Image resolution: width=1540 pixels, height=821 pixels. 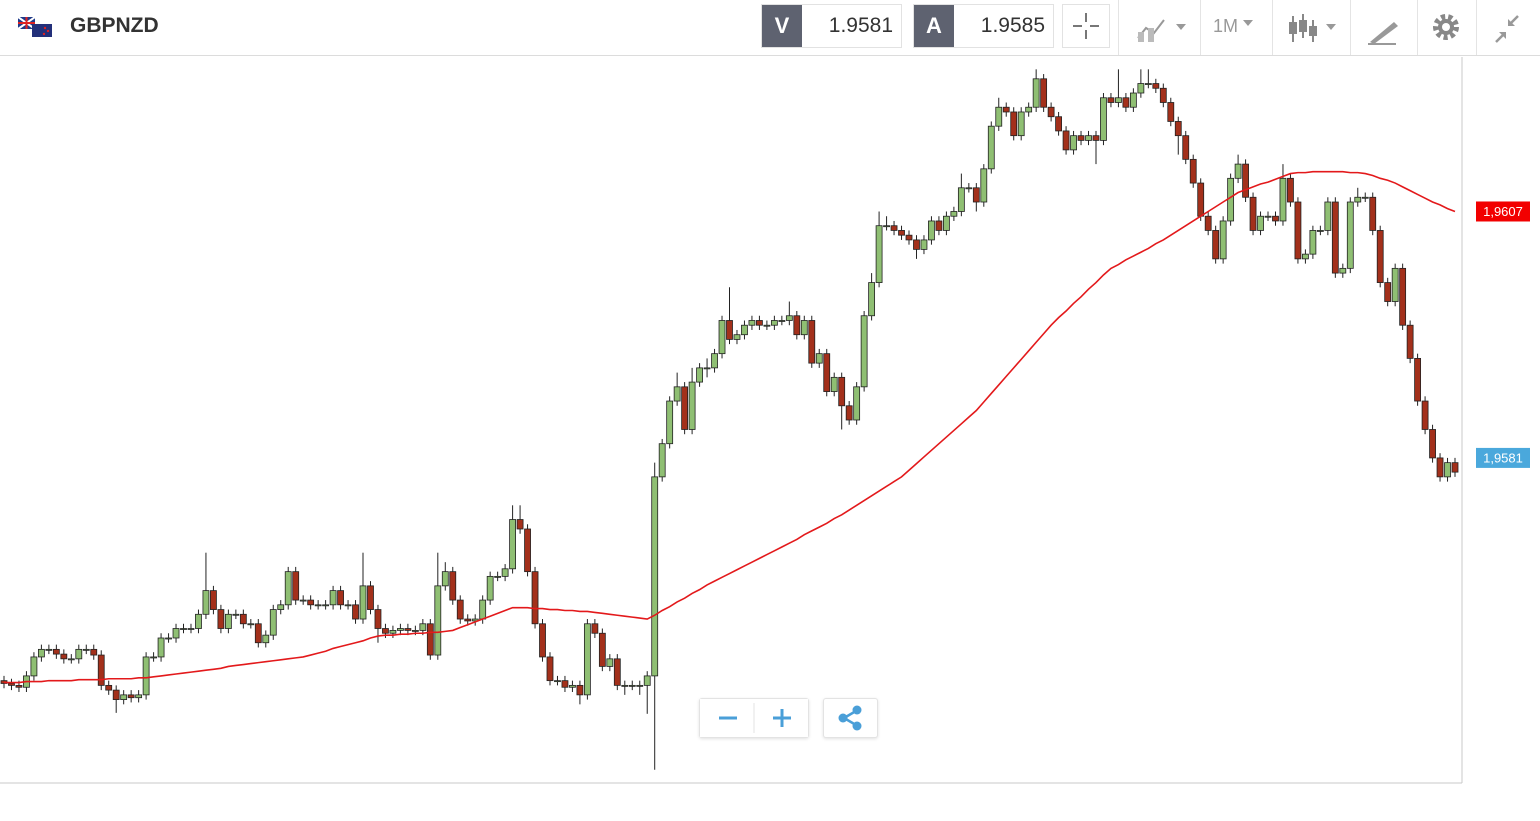 I want to click on toolbar: GBPNZD V 1.9581 A 1.9585 1M, so click(x=770, y=28).